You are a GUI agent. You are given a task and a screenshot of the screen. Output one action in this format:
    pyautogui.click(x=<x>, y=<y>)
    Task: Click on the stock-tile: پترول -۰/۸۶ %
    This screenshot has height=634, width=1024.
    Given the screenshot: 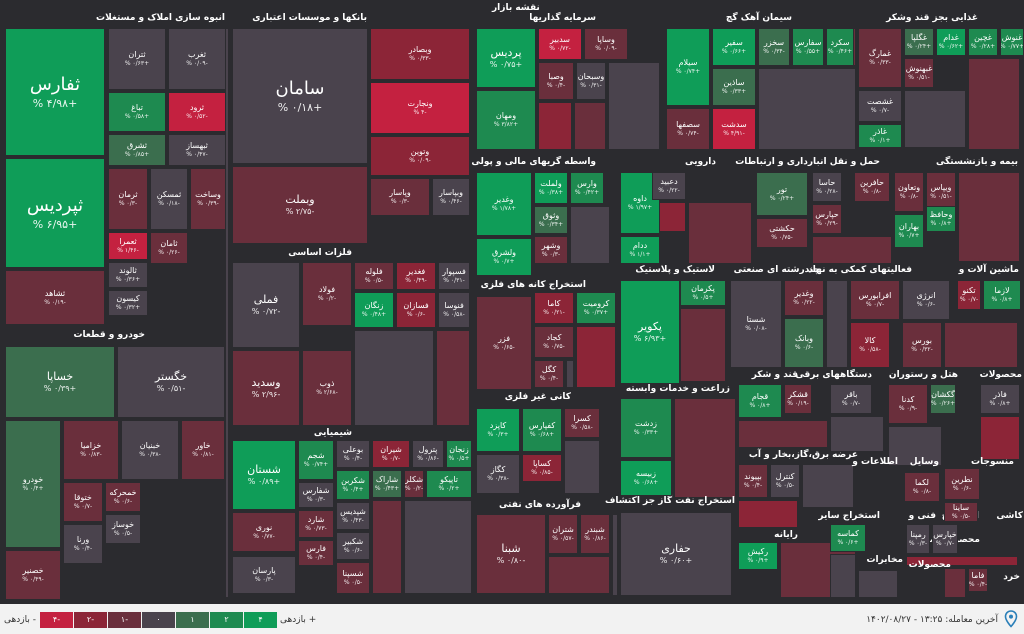 What is the action you would take?
    pyautogui.click(x=428, y=454)
    